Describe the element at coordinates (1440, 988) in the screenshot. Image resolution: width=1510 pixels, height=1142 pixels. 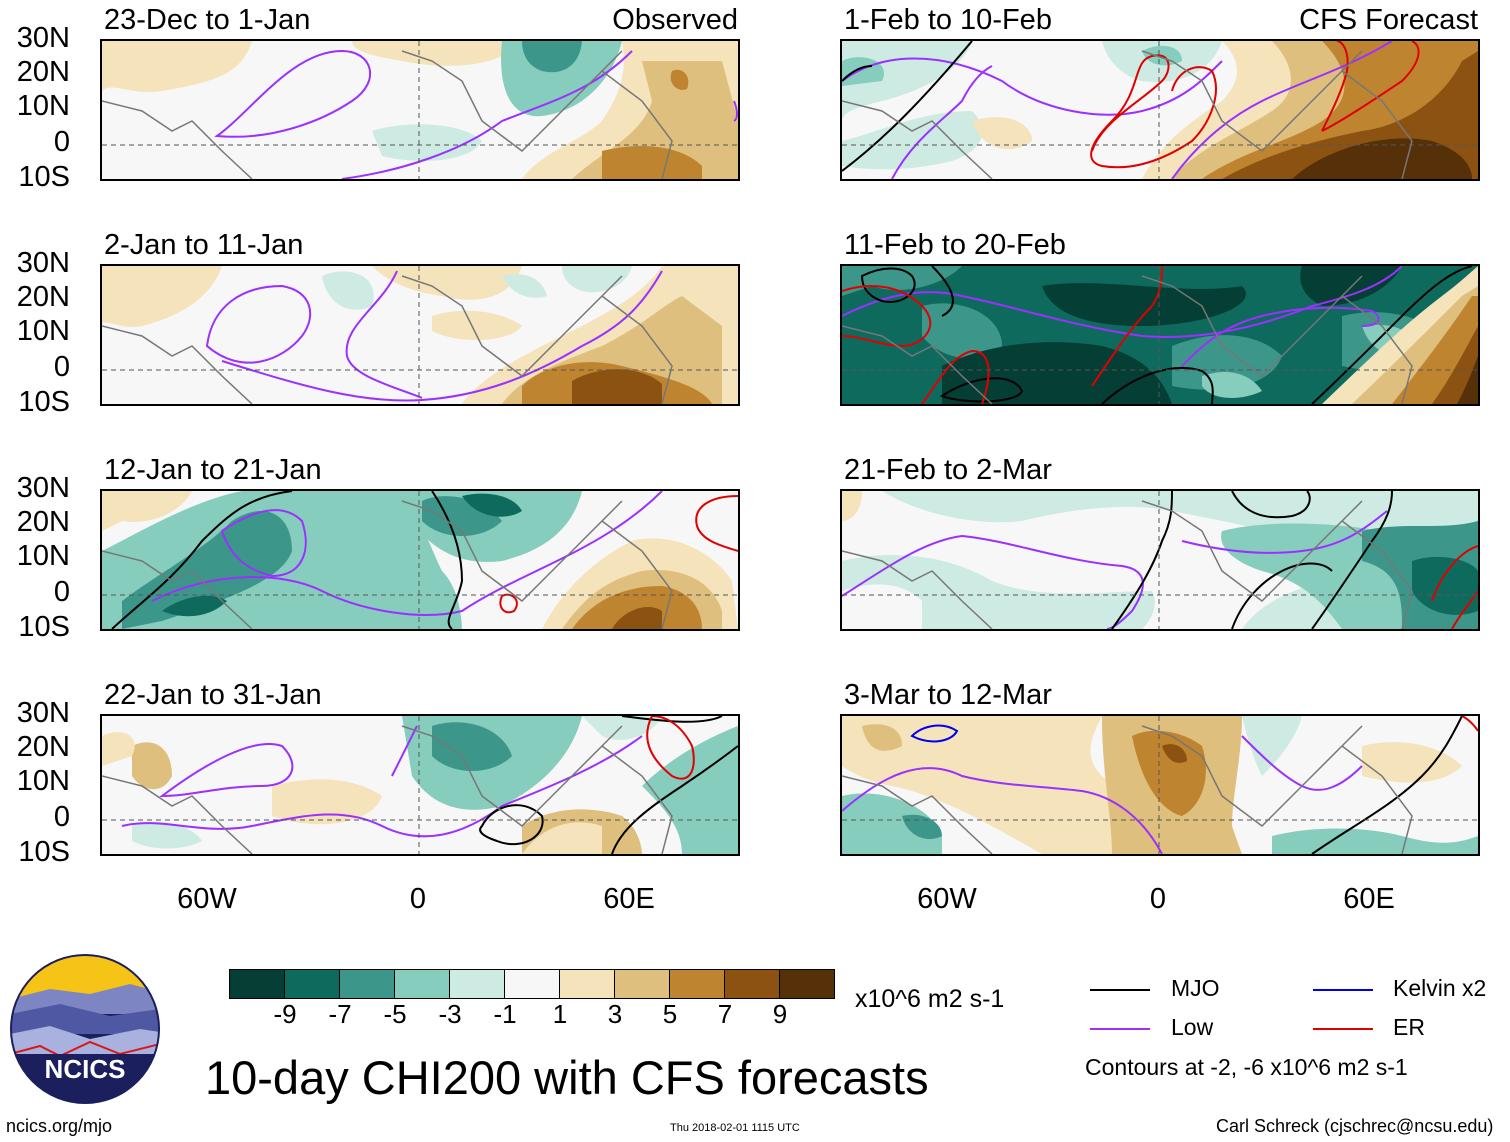
I see `legend-label-kelvin: Kelvin x2` at that location.